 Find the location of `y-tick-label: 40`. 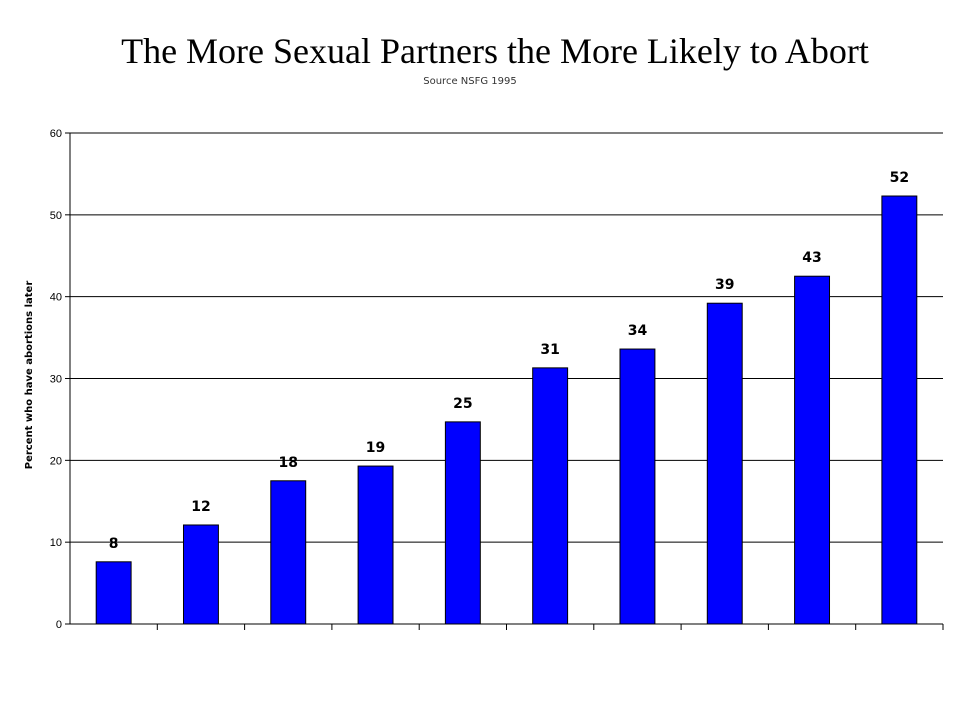

y-tick-label: 40 is located at coordinates (56, 298).